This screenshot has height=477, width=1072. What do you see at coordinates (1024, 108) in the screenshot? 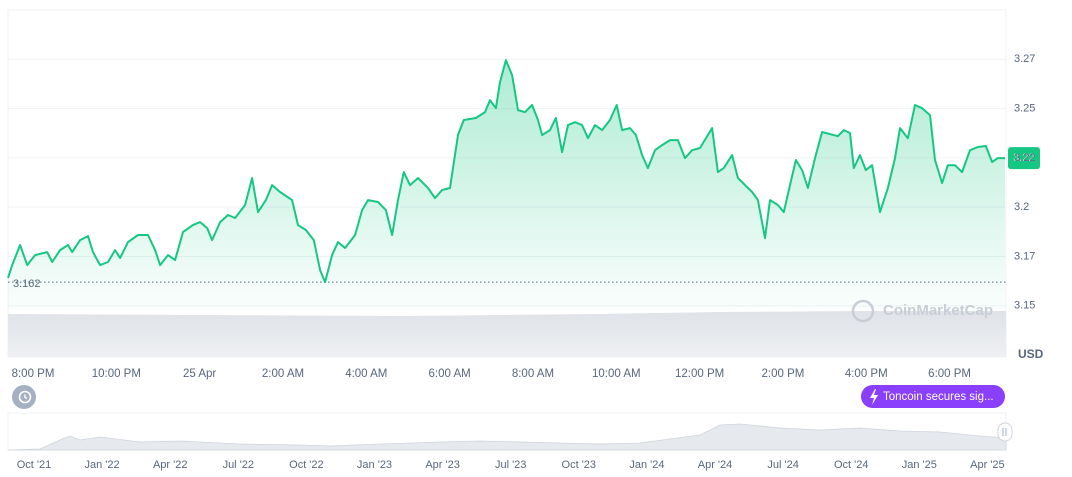
I see `y-tick-label: 3.25` at bounding box center [1024, 108].